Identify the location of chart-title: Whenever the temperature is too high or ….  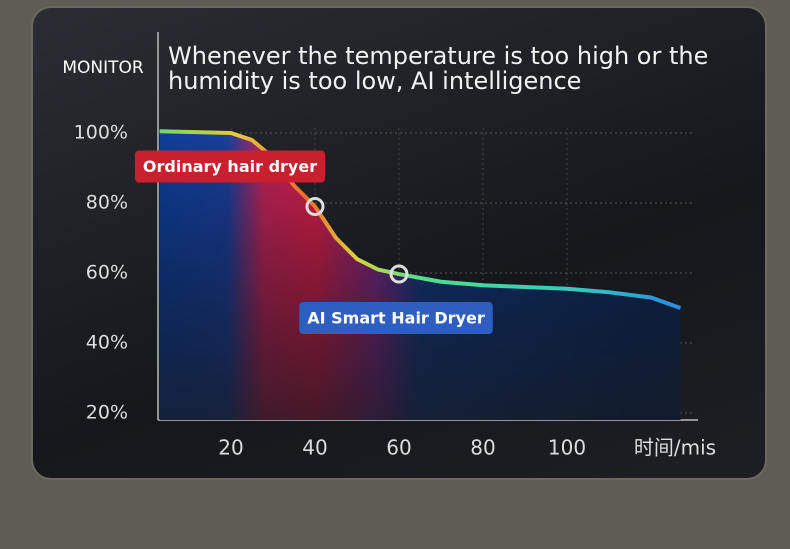
(438, 68).